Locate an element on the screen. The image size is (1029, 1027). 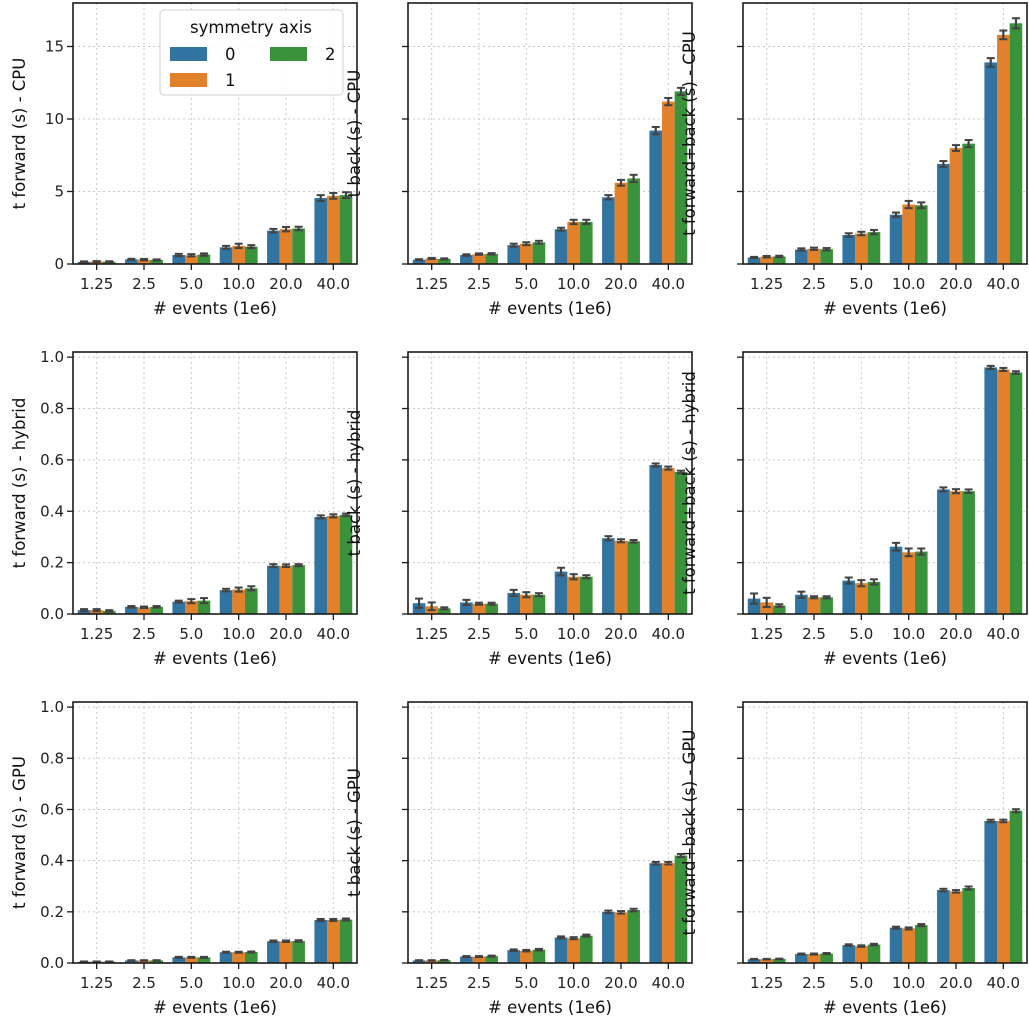
y-axis-title: t back (s) - CPU is located at coordinates (354, 134).